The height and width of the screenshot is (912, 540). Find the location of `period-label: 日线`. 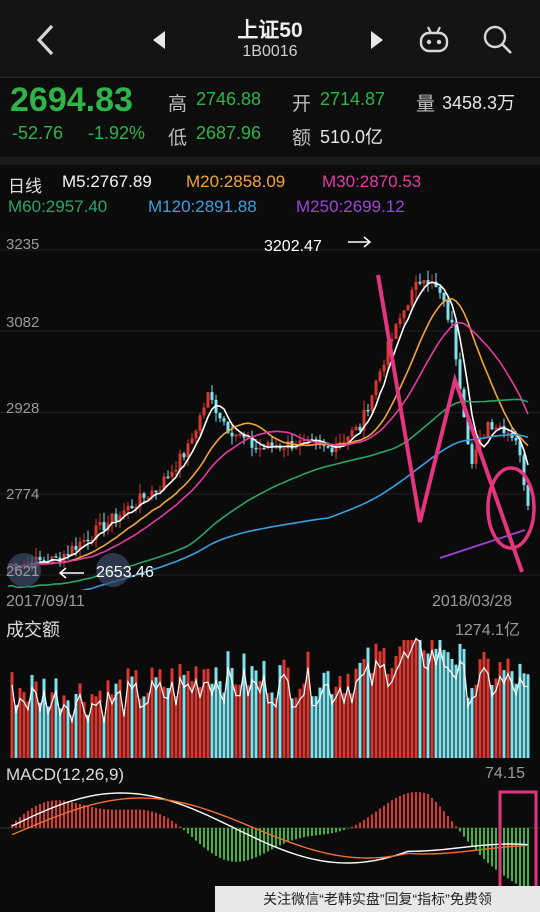

period-label: 日线 is located at coordinates (25, 186).